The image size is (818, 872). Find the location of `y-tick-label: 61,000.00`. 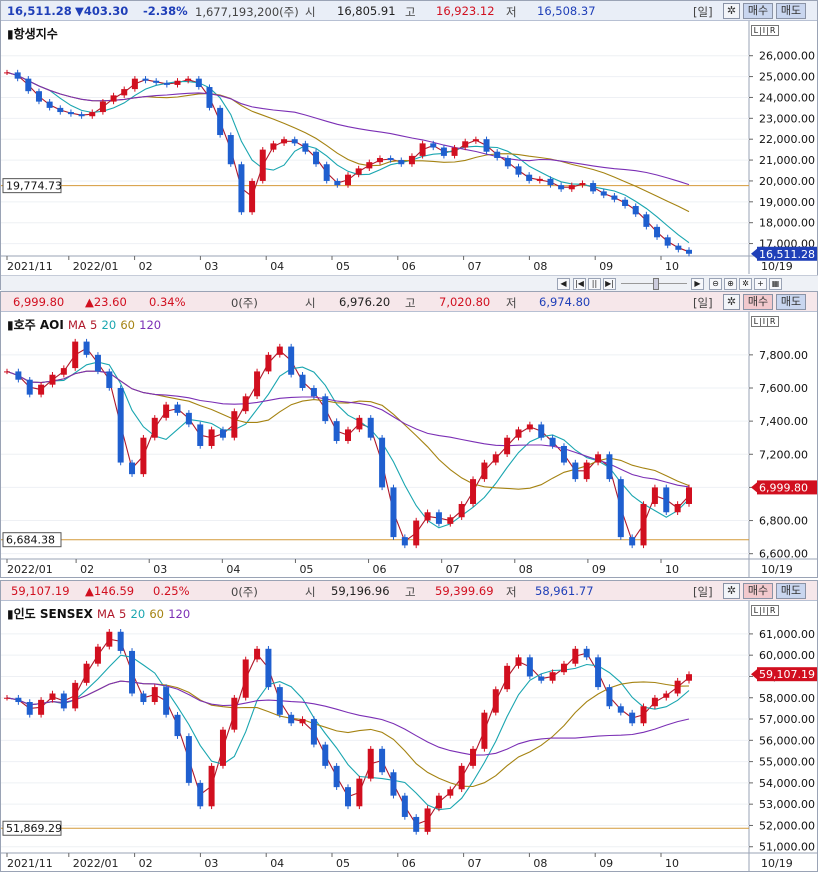

y-tick-label: 61,000.00 is located at coordinates (787, 634).